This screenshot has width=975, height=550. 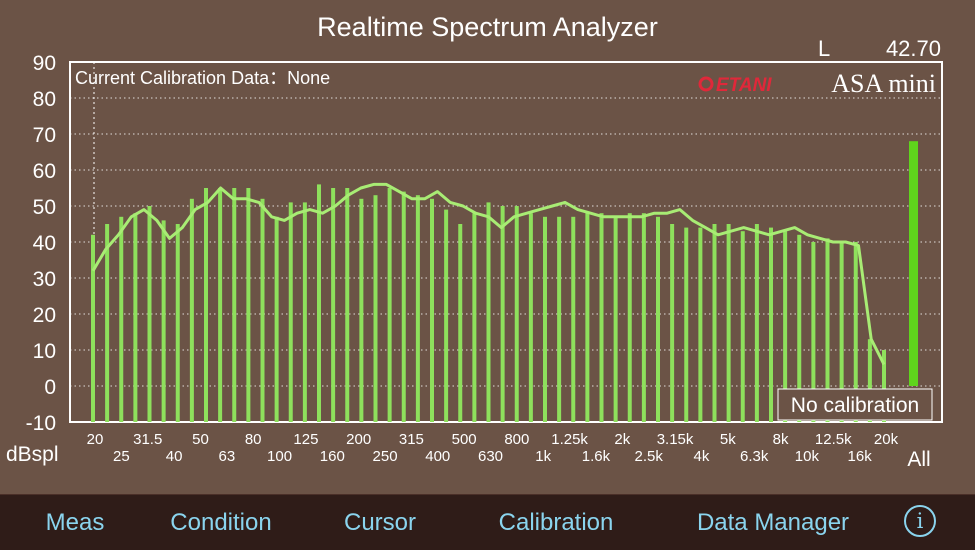 I want to click on overall-bar, so click(x=913, y=263).